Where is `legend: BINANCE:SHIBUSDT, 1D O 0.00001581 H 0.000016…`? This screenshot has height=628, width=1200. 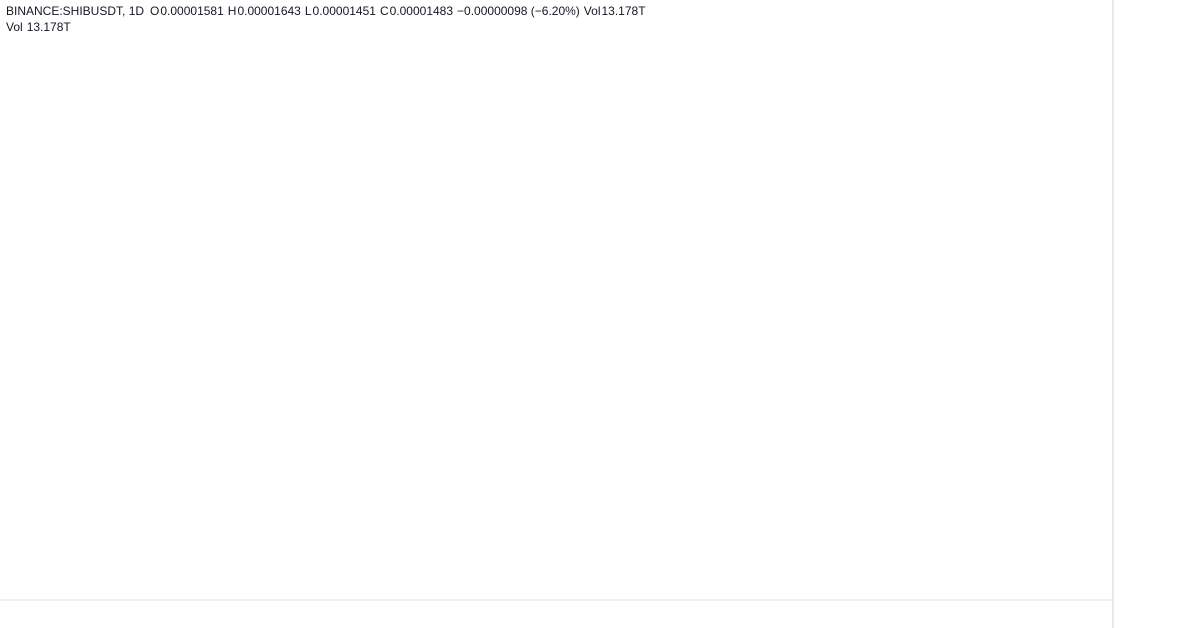
legend: BINANCE:SHIBUSDT, 1D O 0.00001581 H 0.000016… is located at coordinates (326, 19).